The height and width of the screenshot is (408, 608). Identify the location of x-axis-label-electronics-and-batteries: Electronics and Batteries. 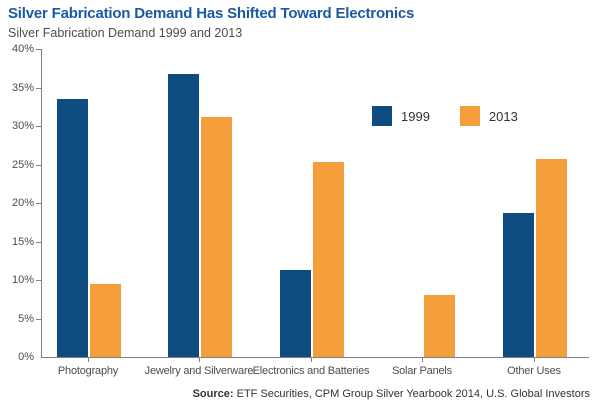
(311, 371).